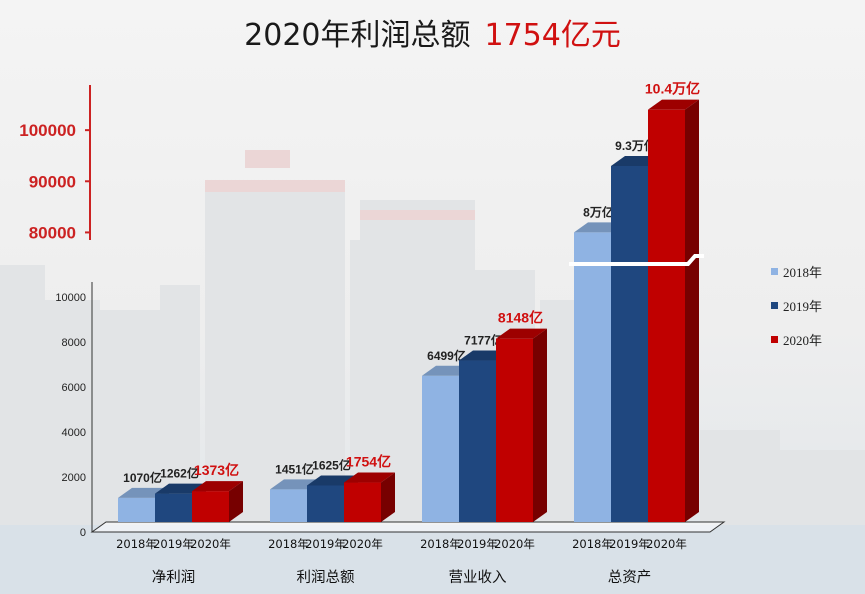 This screenshot has width=865, height=594. I want to click on legend-item-2018: 2018年, so click(796, 271).